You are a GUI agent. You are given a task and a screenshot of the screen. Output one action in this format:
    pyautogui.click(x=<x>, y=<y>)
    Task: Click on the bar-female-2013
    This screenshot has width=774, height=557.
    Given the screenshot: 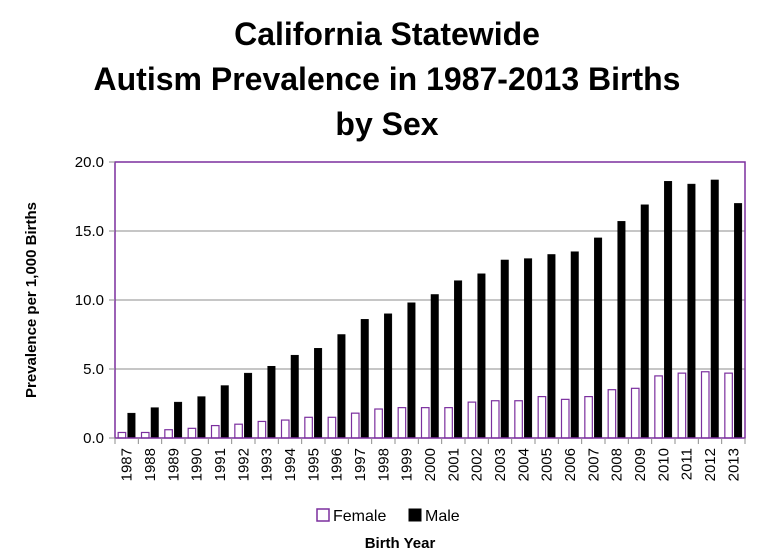 What is the action you would take?
    pyautogui.click(x=728, y=405)
    